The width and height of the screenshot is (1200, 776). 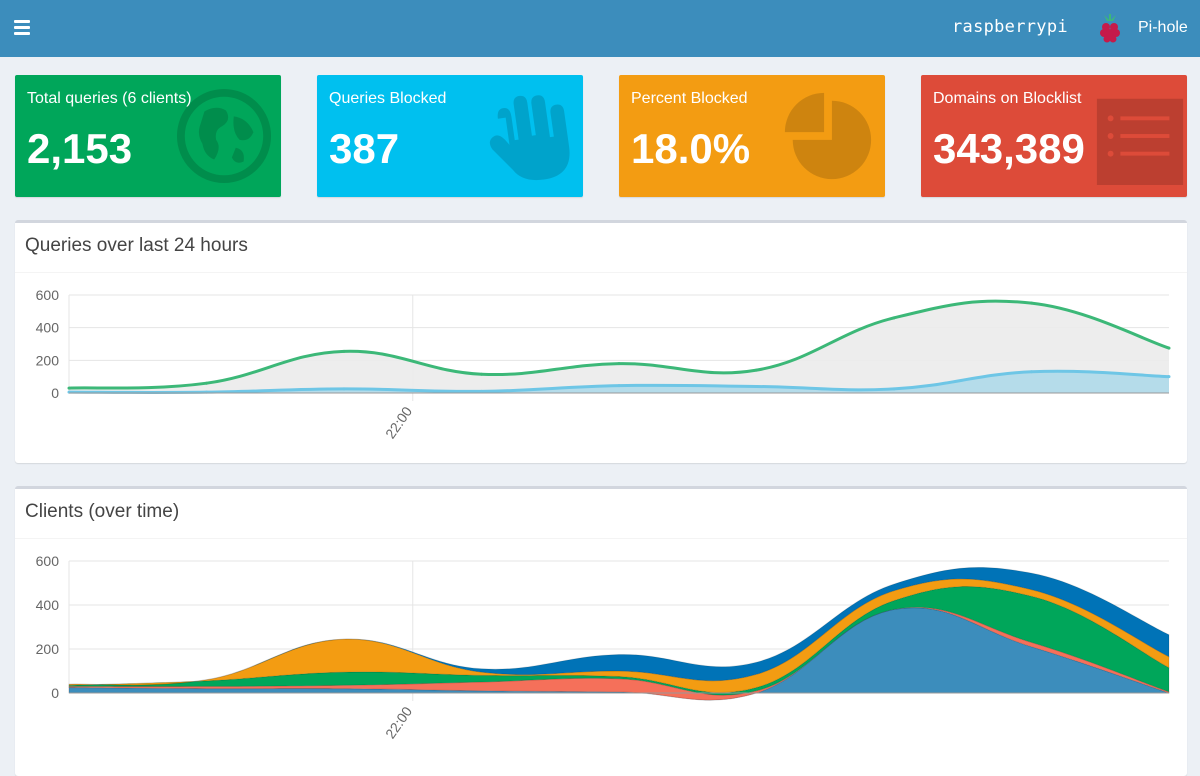 What do you see at coordinates (752, 136) in the screenshot?
I see `percent-blocked-card: Percent Blocked 18.0%` at bounding box center [752, 136].